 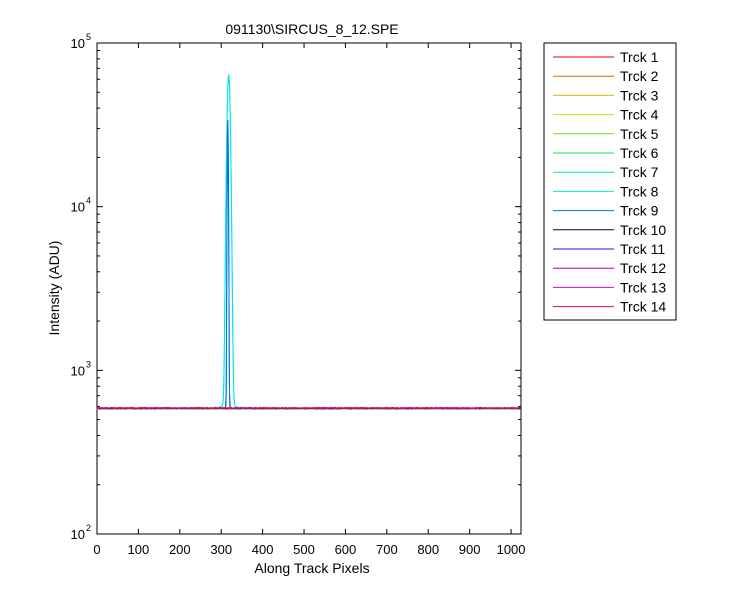 What do you see at coordinates (639, 211) in the screenshot?
I see `legend-label: Trck 9` at bounding box center [639, 211].